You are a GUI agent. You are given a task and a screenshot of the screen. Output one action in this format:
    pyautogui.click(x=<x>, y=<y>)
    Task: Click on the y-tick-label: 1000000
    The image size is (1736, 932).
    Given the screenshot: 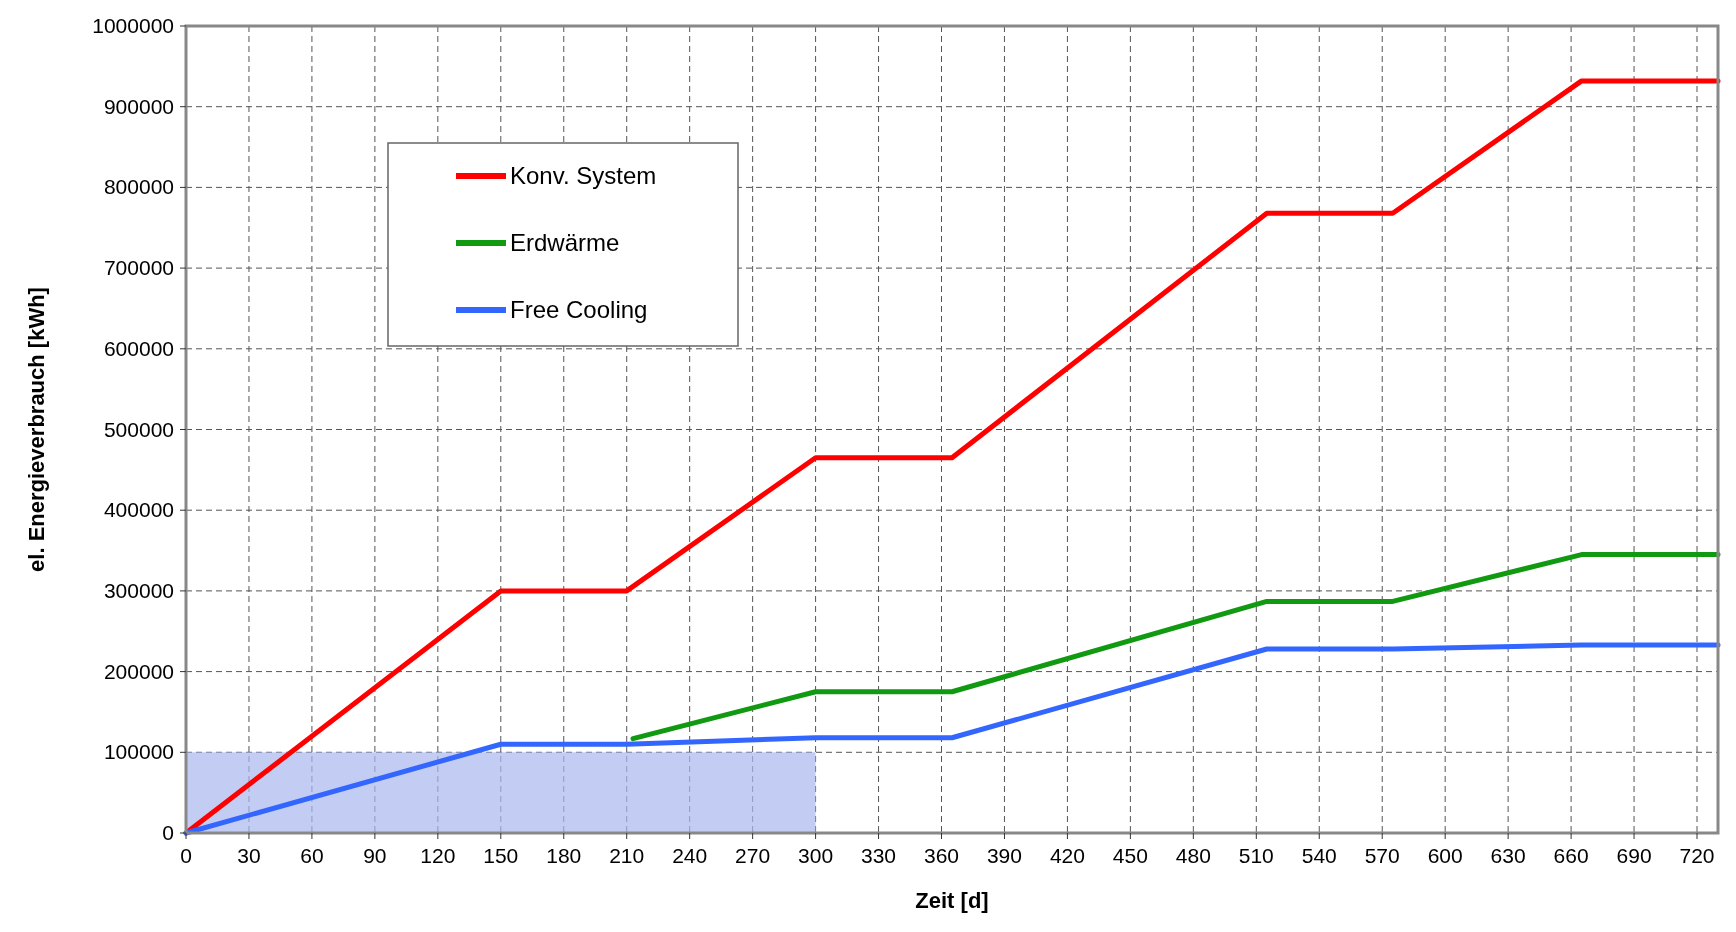 What is the action you would take?
    pyautogui.click(x=133, y=25)
    